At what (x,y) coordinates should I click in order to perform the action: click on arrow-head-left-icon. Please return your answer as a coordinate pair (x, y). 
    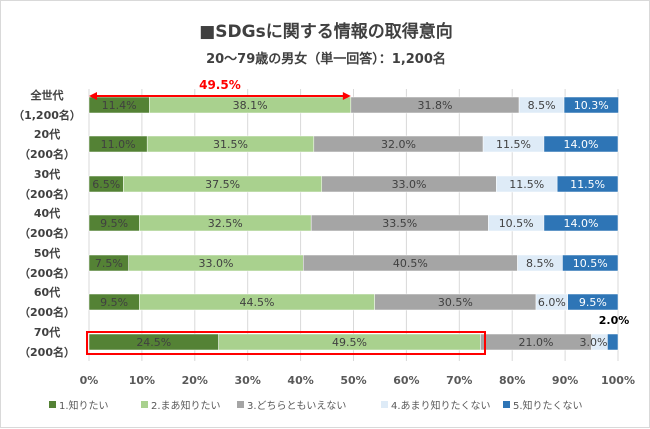
    Looking at the image, I should click on (93, 96).